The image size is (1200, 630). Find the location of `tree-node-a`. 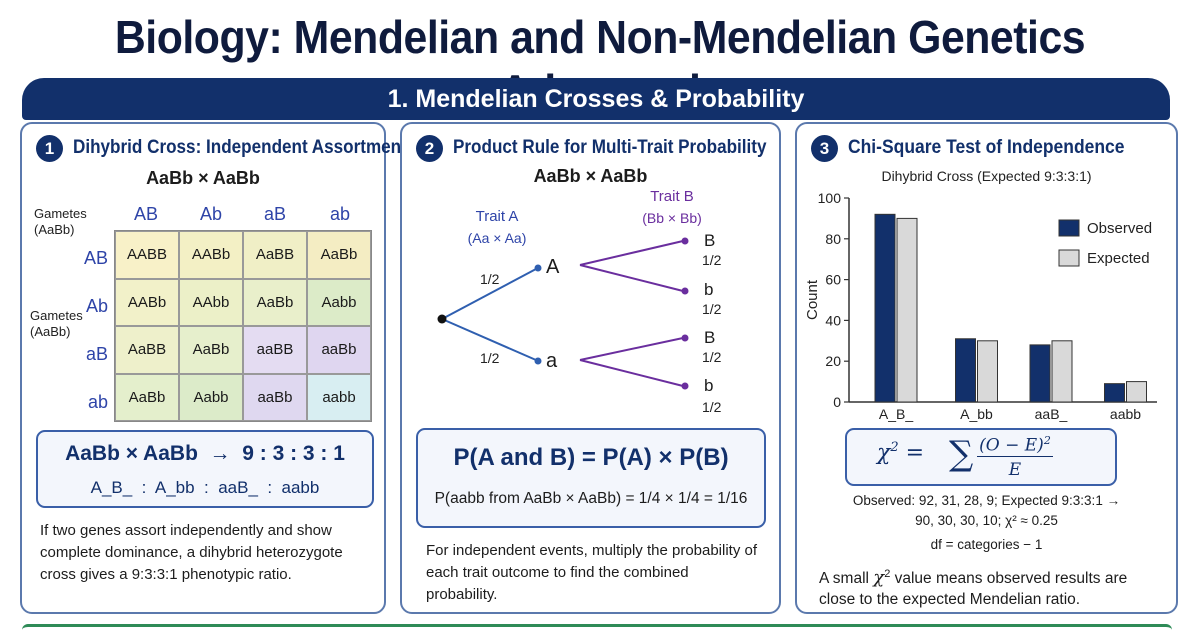

tree-node-a is located at coordinates (538, 361).